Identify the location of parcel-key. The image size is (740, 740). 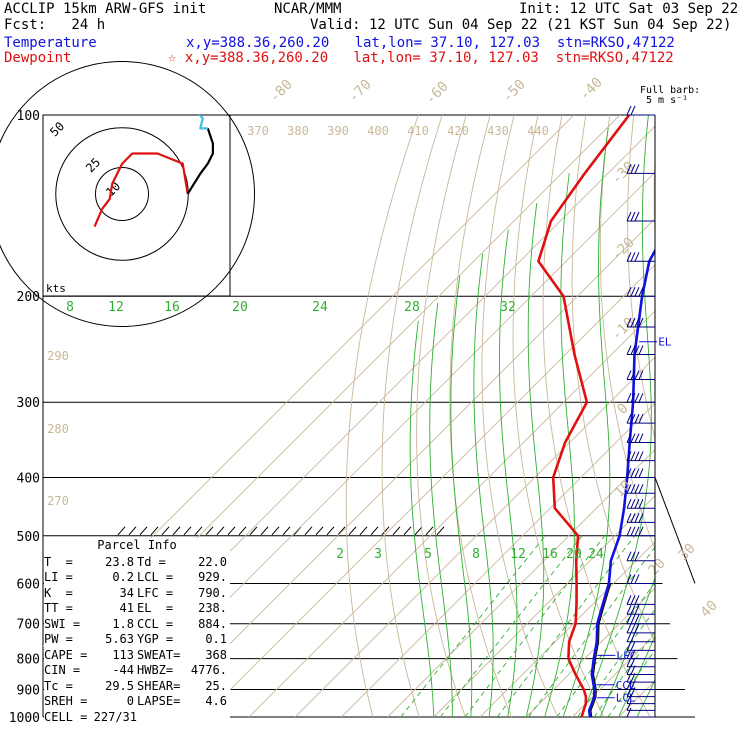
(159, 718).